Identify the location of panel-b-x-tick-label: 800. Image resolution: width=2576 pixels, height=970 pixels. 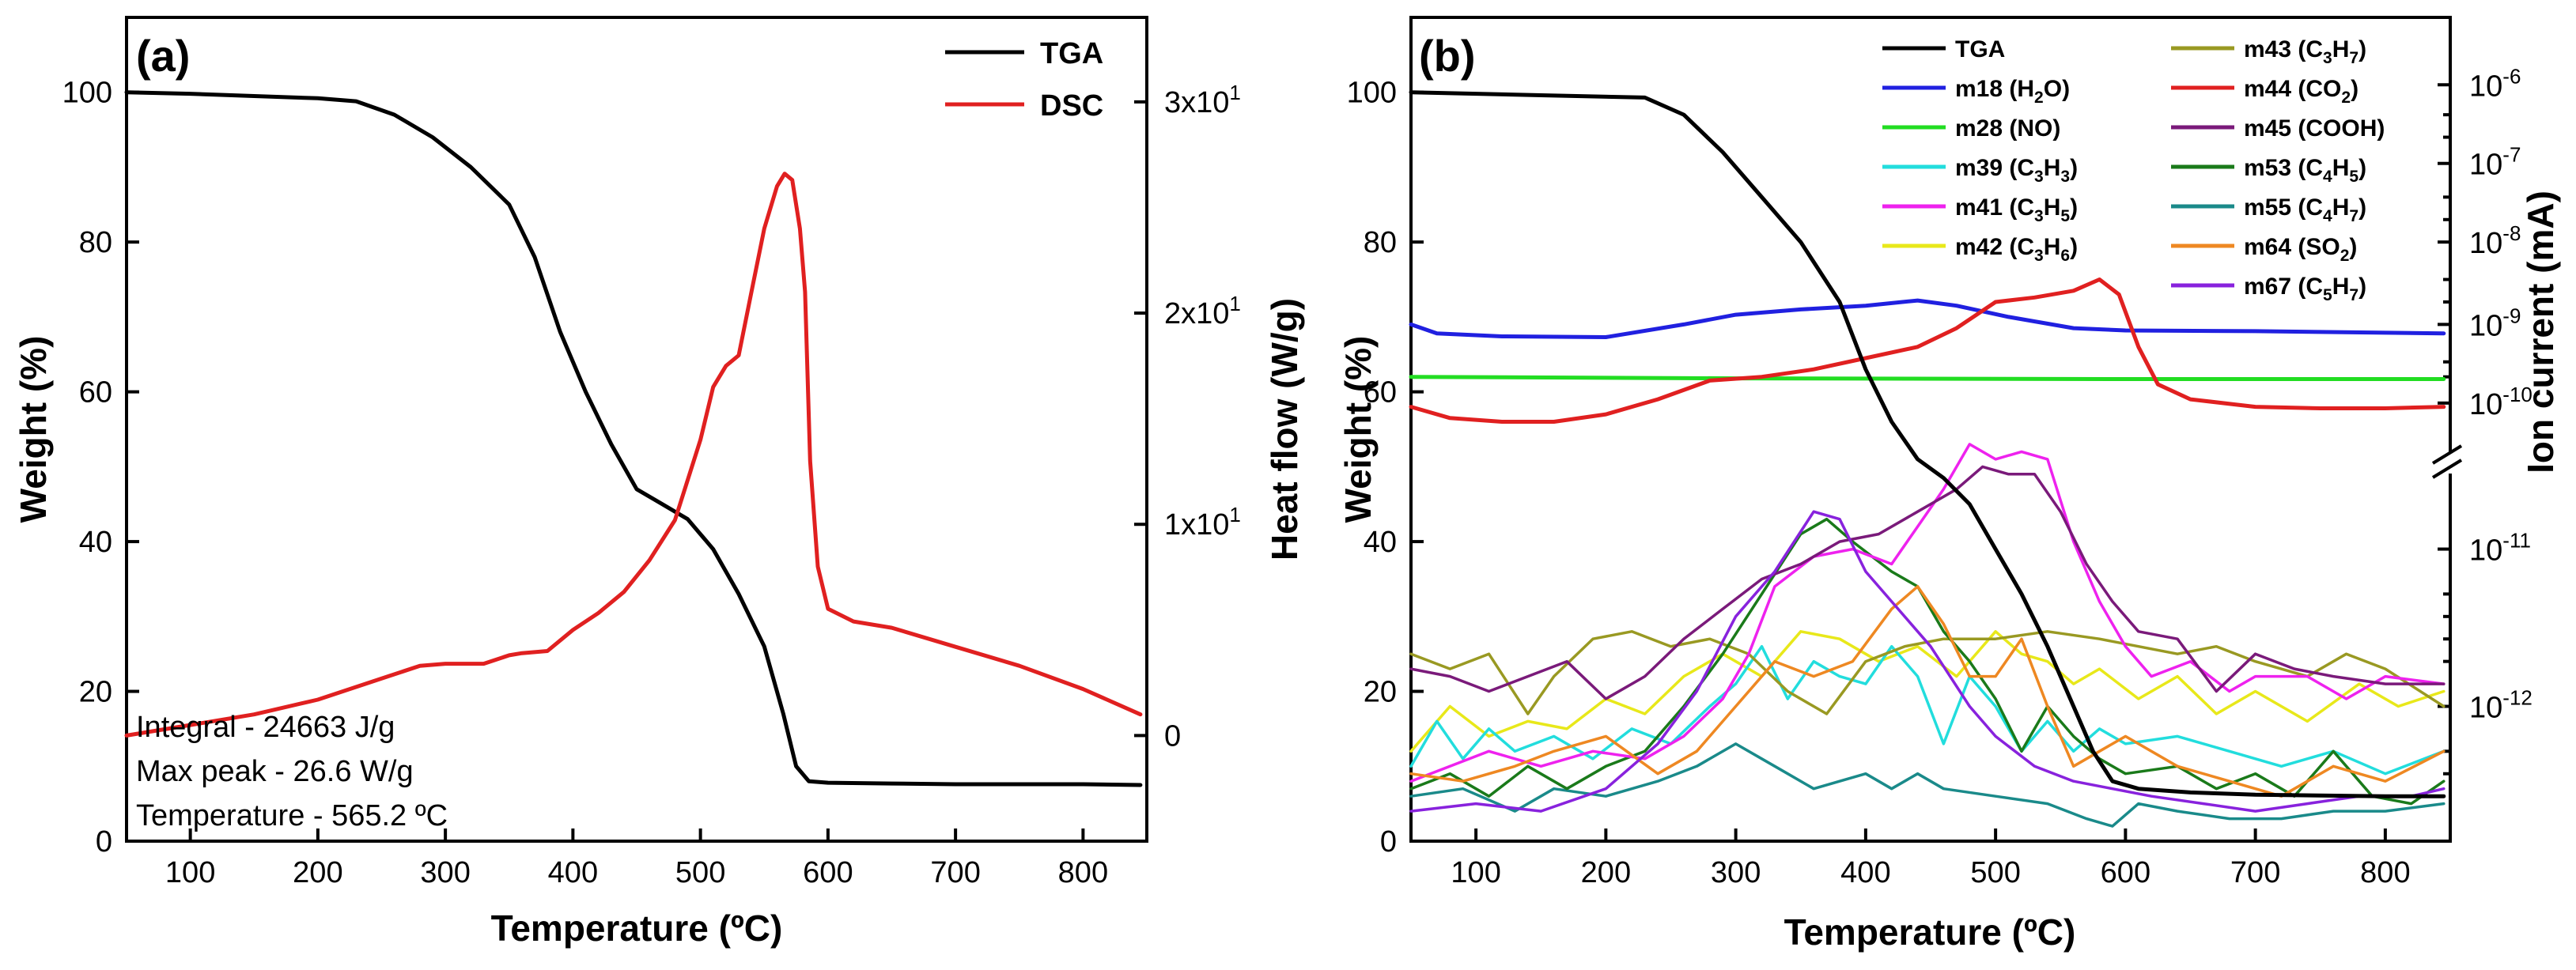
(2385, 872).